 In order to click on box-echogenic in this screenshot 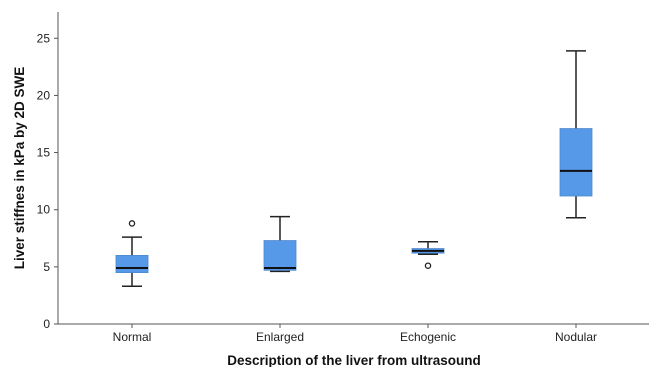, I will do `click(428, 254)`.